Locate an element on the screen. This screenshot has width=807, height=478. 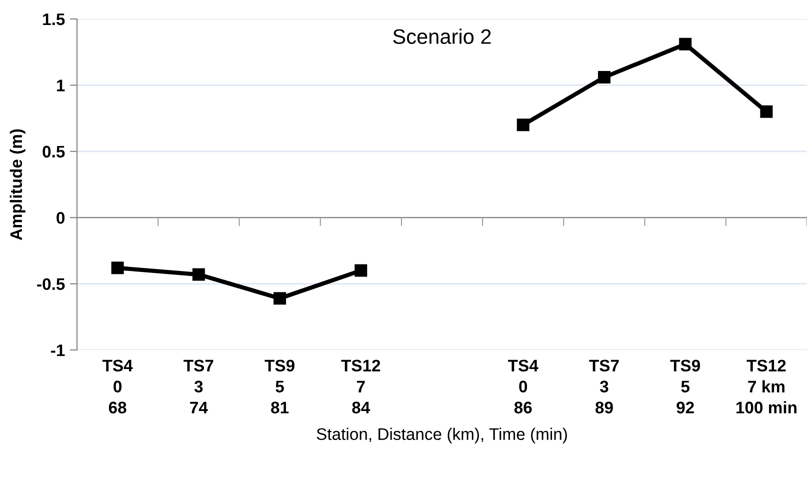
x-tick-label: TS12 7 84 is located at coordinates (360, 387).